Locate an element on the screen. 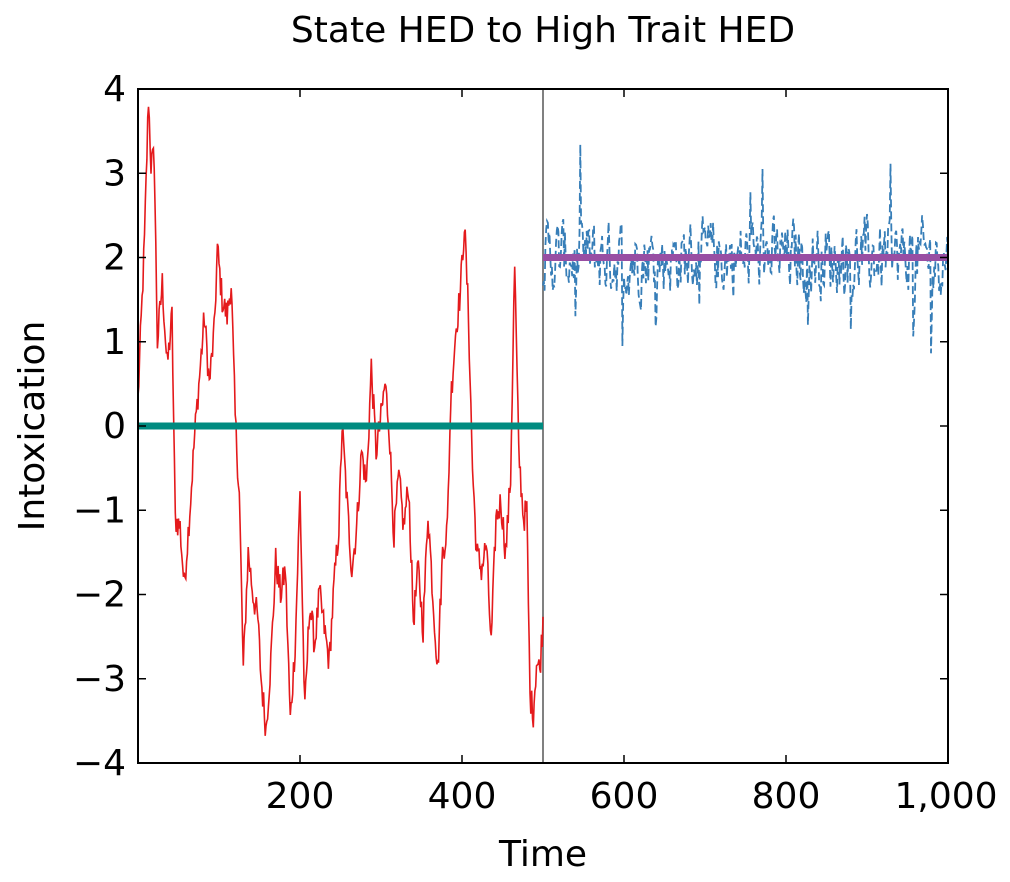 The width and height of the screenshot is (1010, 882). x-tick-label: 400 is located at coordinates (462, 796).